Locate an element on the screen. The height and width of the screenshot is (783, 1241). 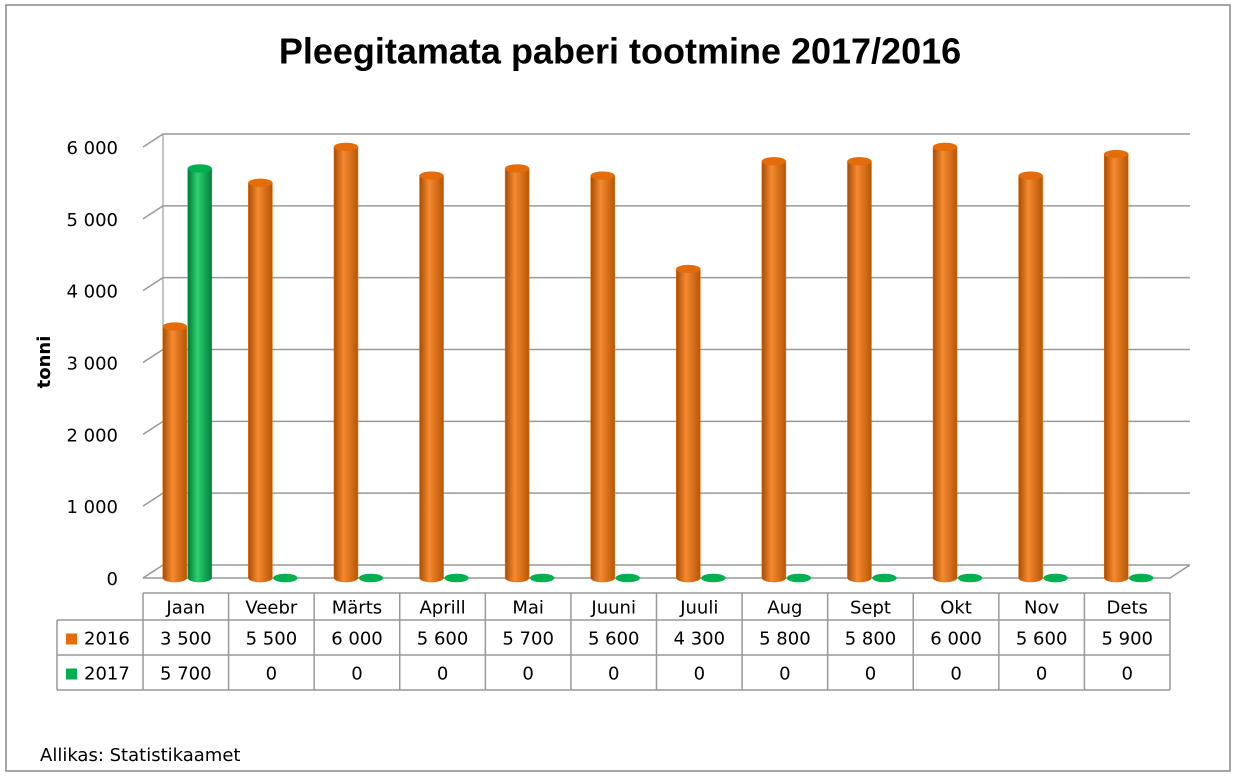
y-tick-label: 2 000 is located at coordinates (92, 435).